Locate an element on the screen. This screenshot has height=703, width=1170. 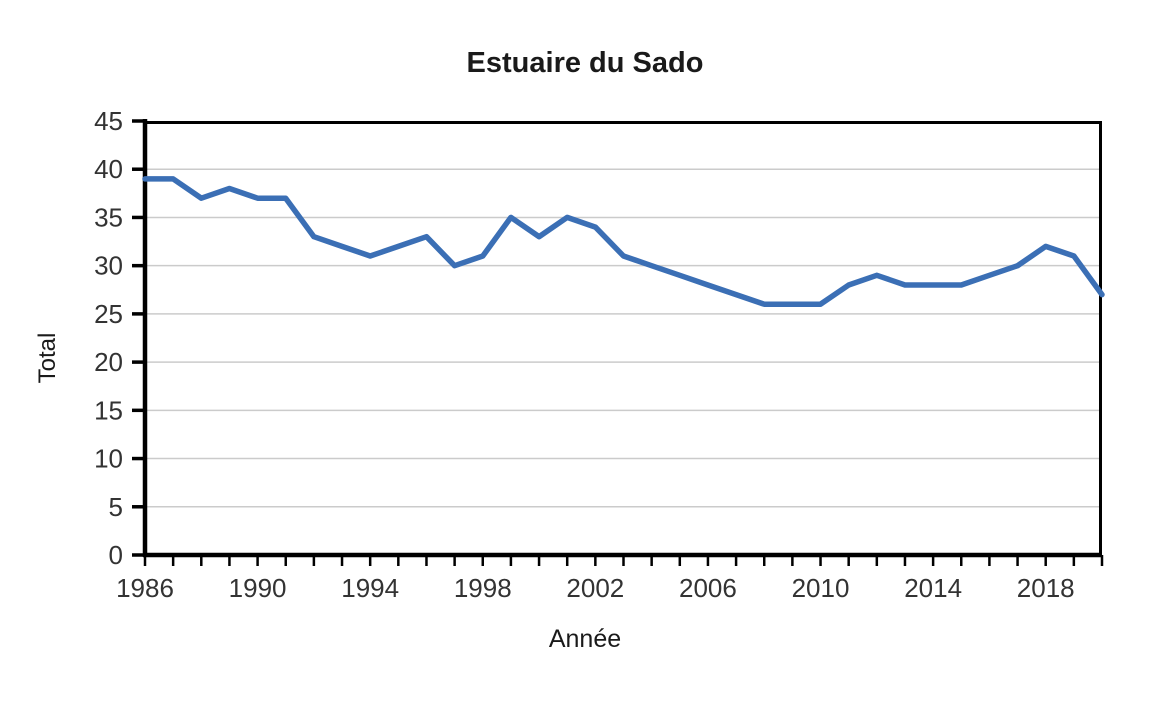
y-tick-label: 15 is located at coordinates (108, 410).